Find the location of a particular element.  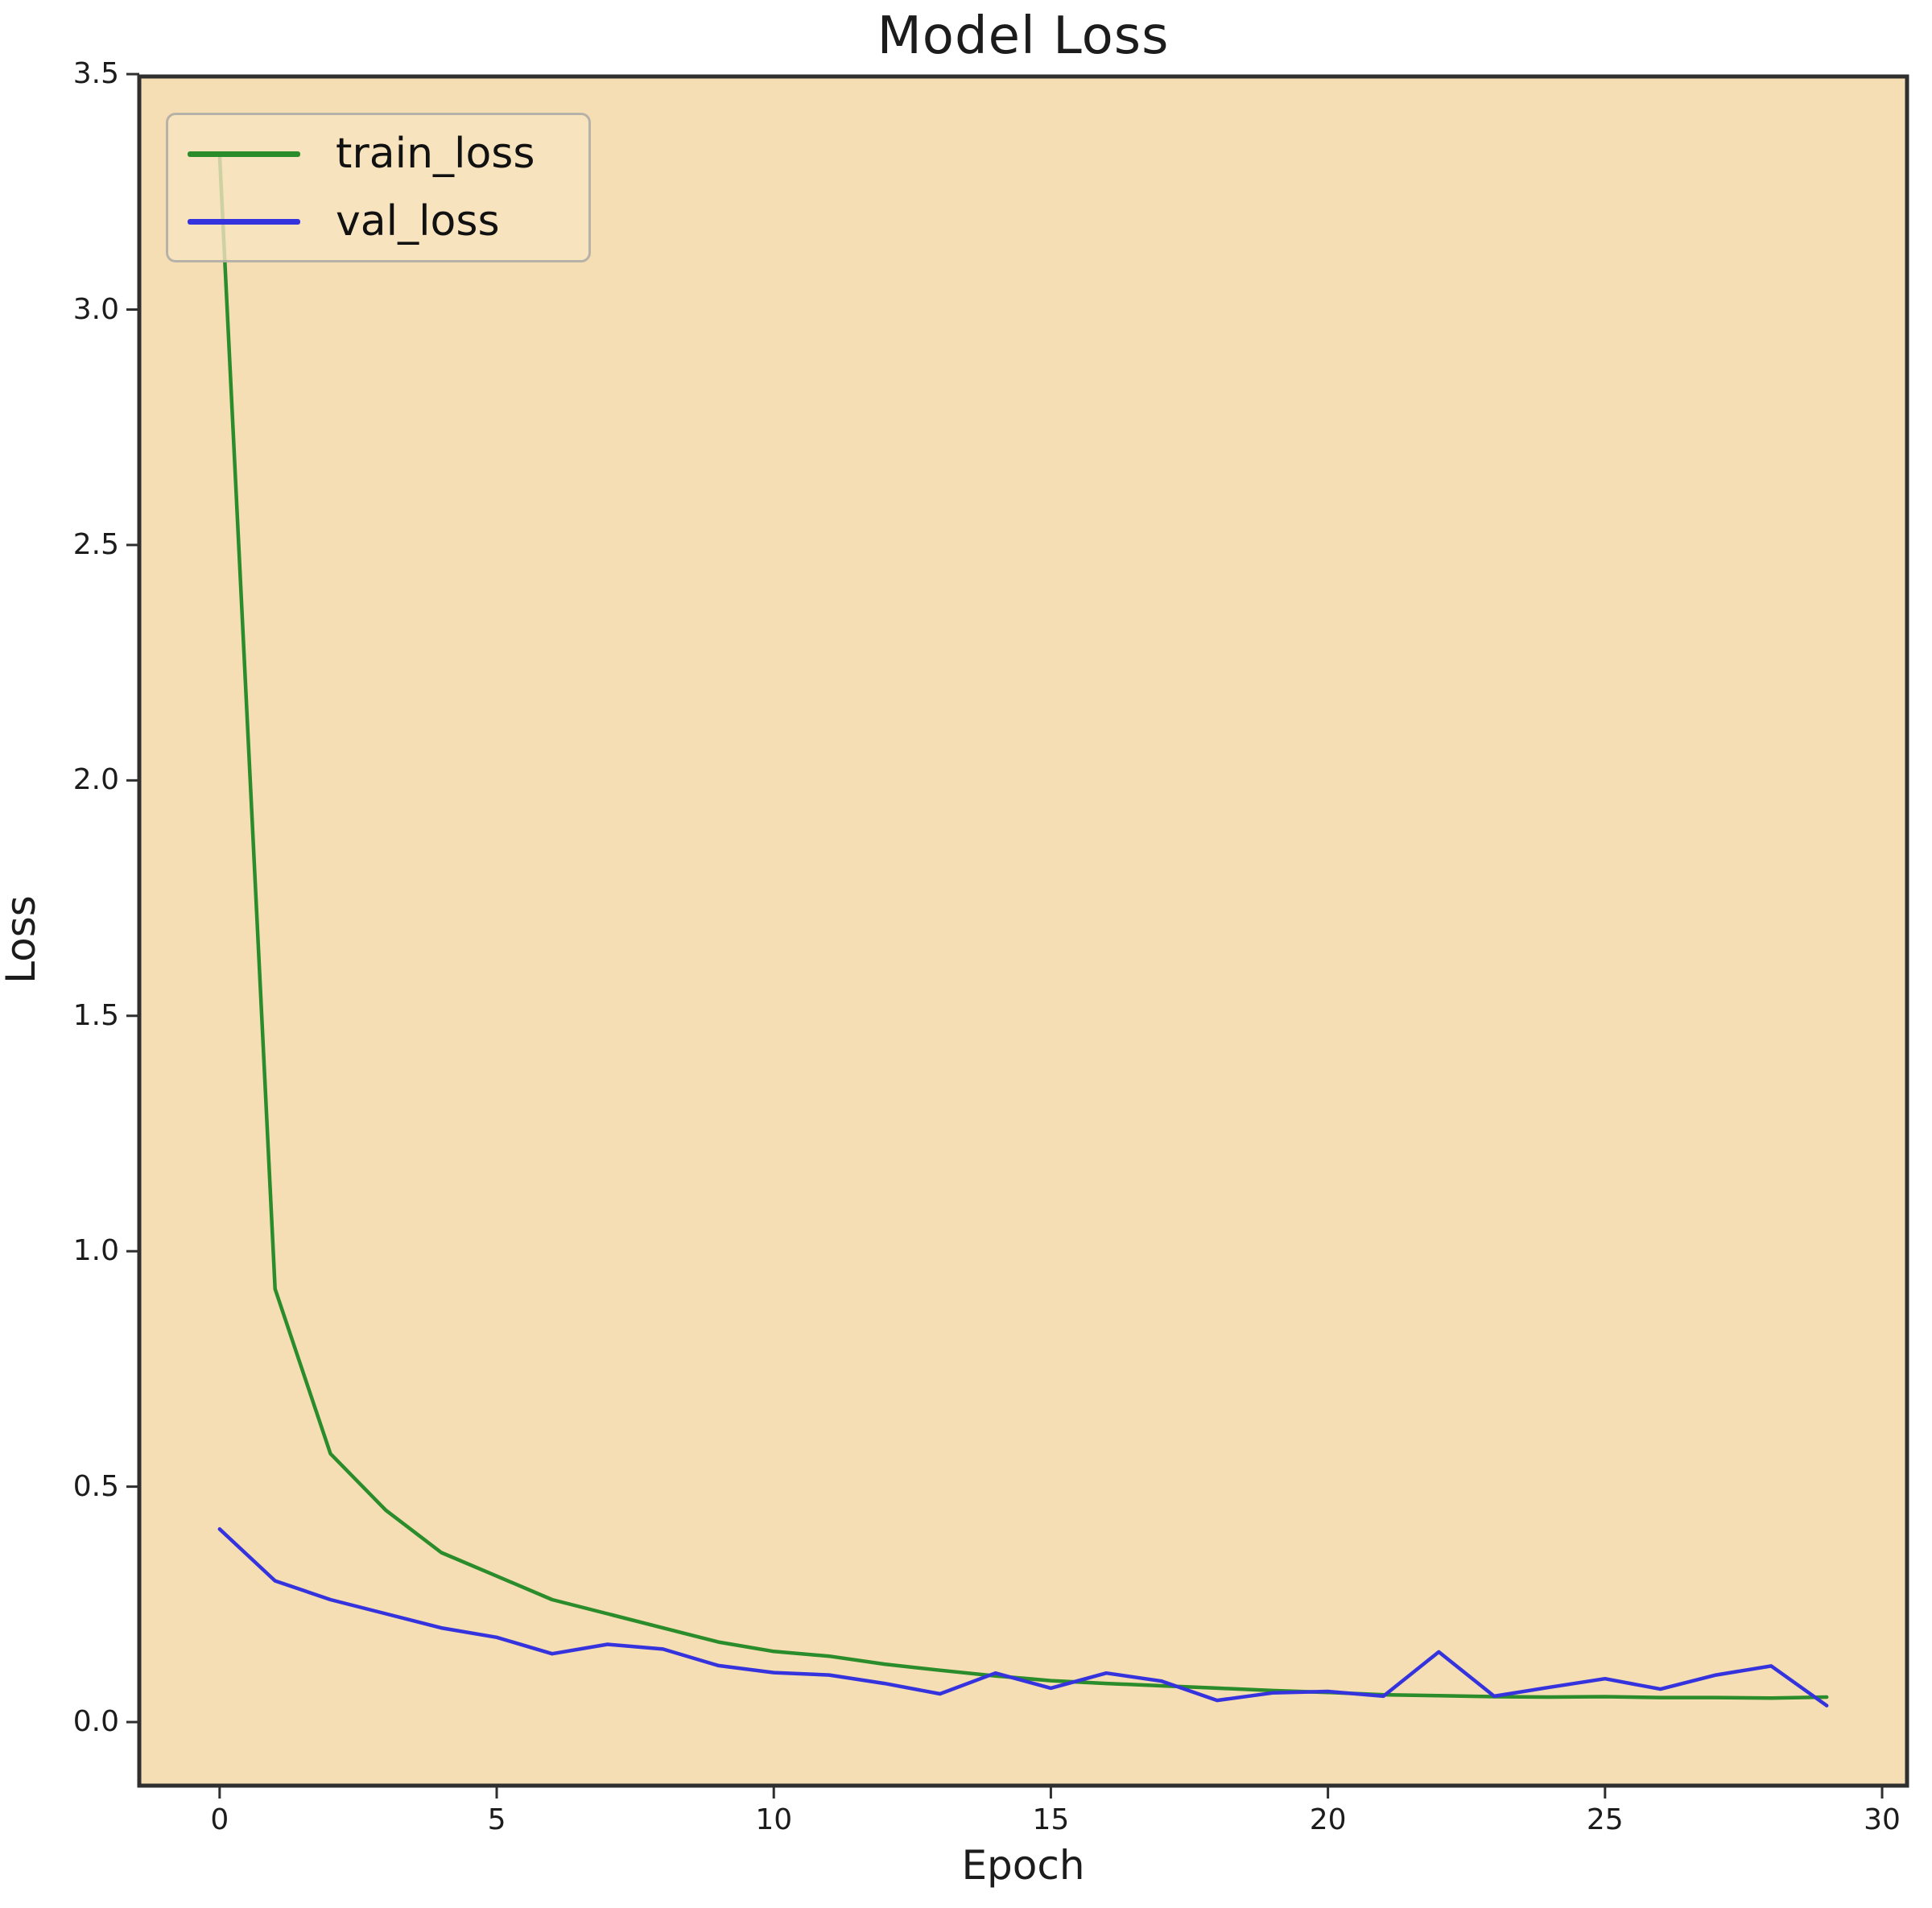

y-tick-label: 2.0 is located at coordinates (95, 780).